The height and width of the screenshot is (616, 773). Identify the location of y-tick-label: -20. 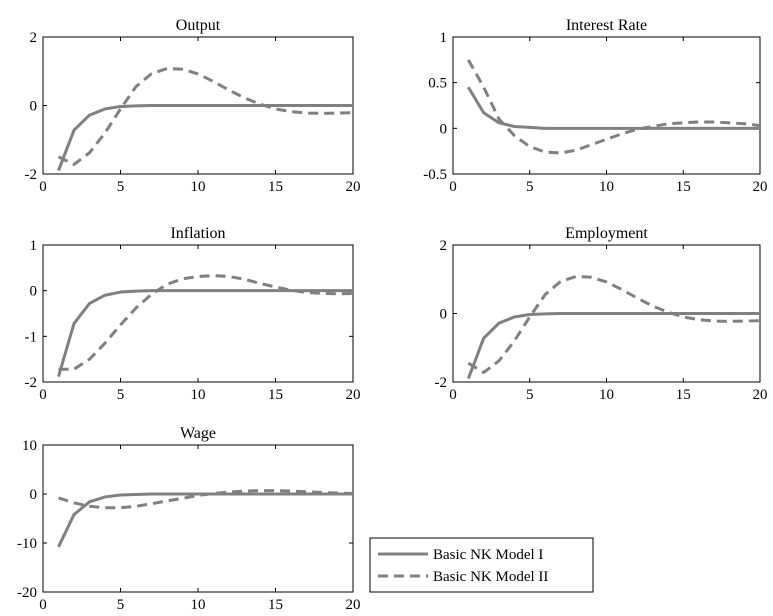
(27, 593).